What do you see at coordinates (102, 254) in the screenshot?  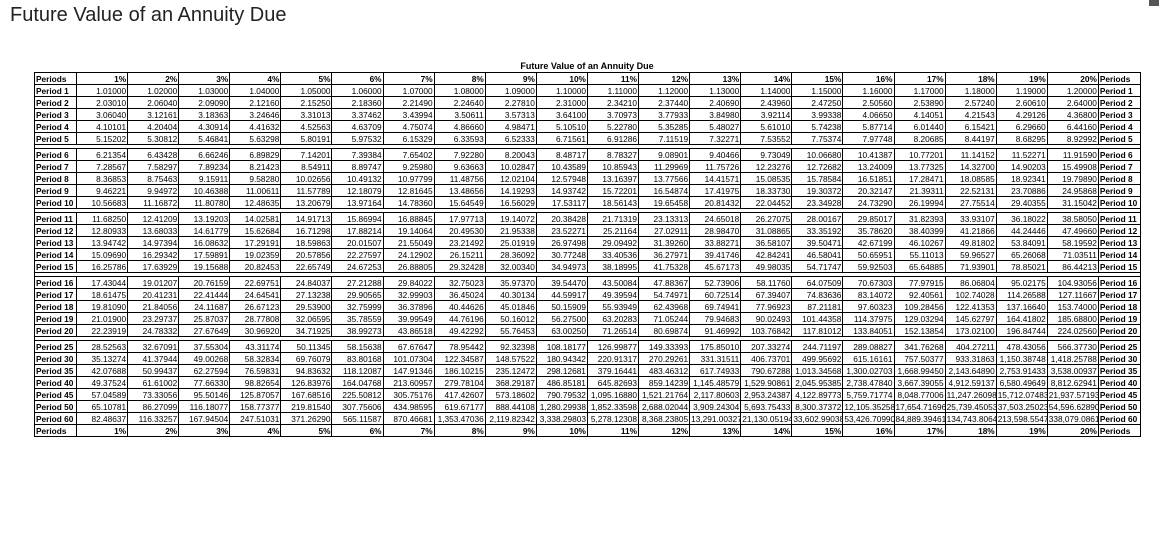 I see `table-cell: 15.09690` at bounding box center [102, 254].